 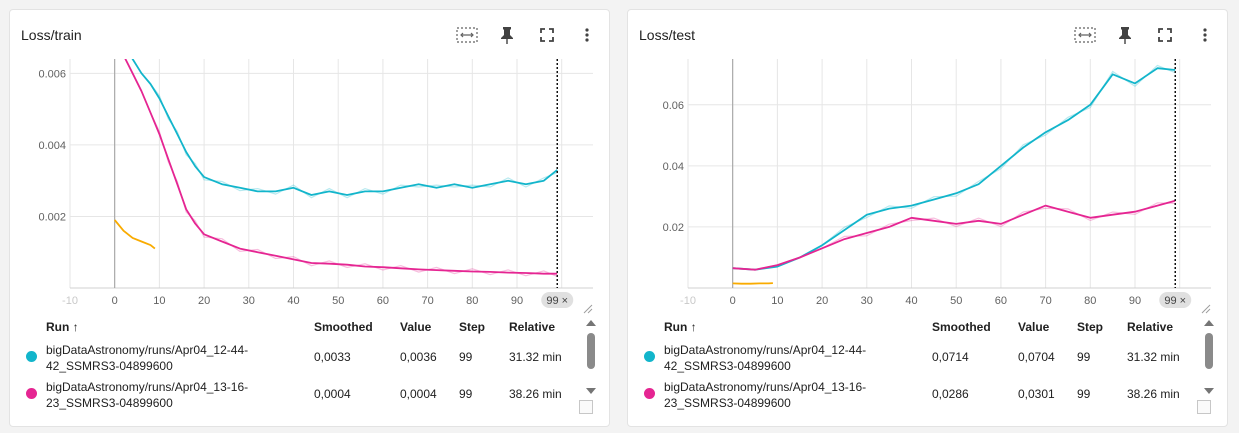 What do you see at coordinates (923, 327) in the screenshot?
I see `table-header: Run ↑ Smoothed Value Step Relative` at bounding box center [923, 327].